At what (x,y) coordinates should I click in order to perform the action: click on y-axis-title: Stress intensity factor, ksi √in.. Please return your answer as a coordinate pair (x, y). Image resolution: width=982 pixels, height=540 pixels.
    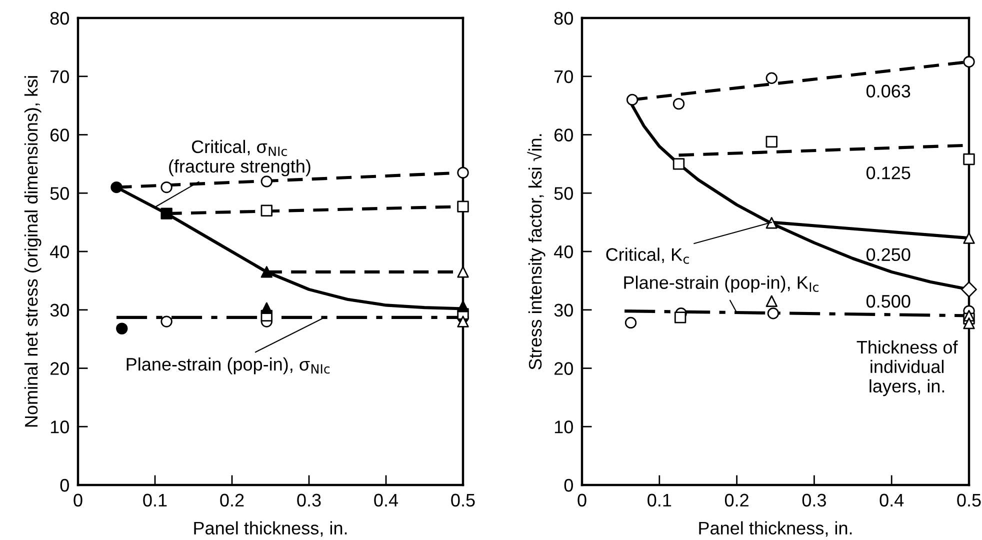
    Looking at the image, I should click on (536, 252).